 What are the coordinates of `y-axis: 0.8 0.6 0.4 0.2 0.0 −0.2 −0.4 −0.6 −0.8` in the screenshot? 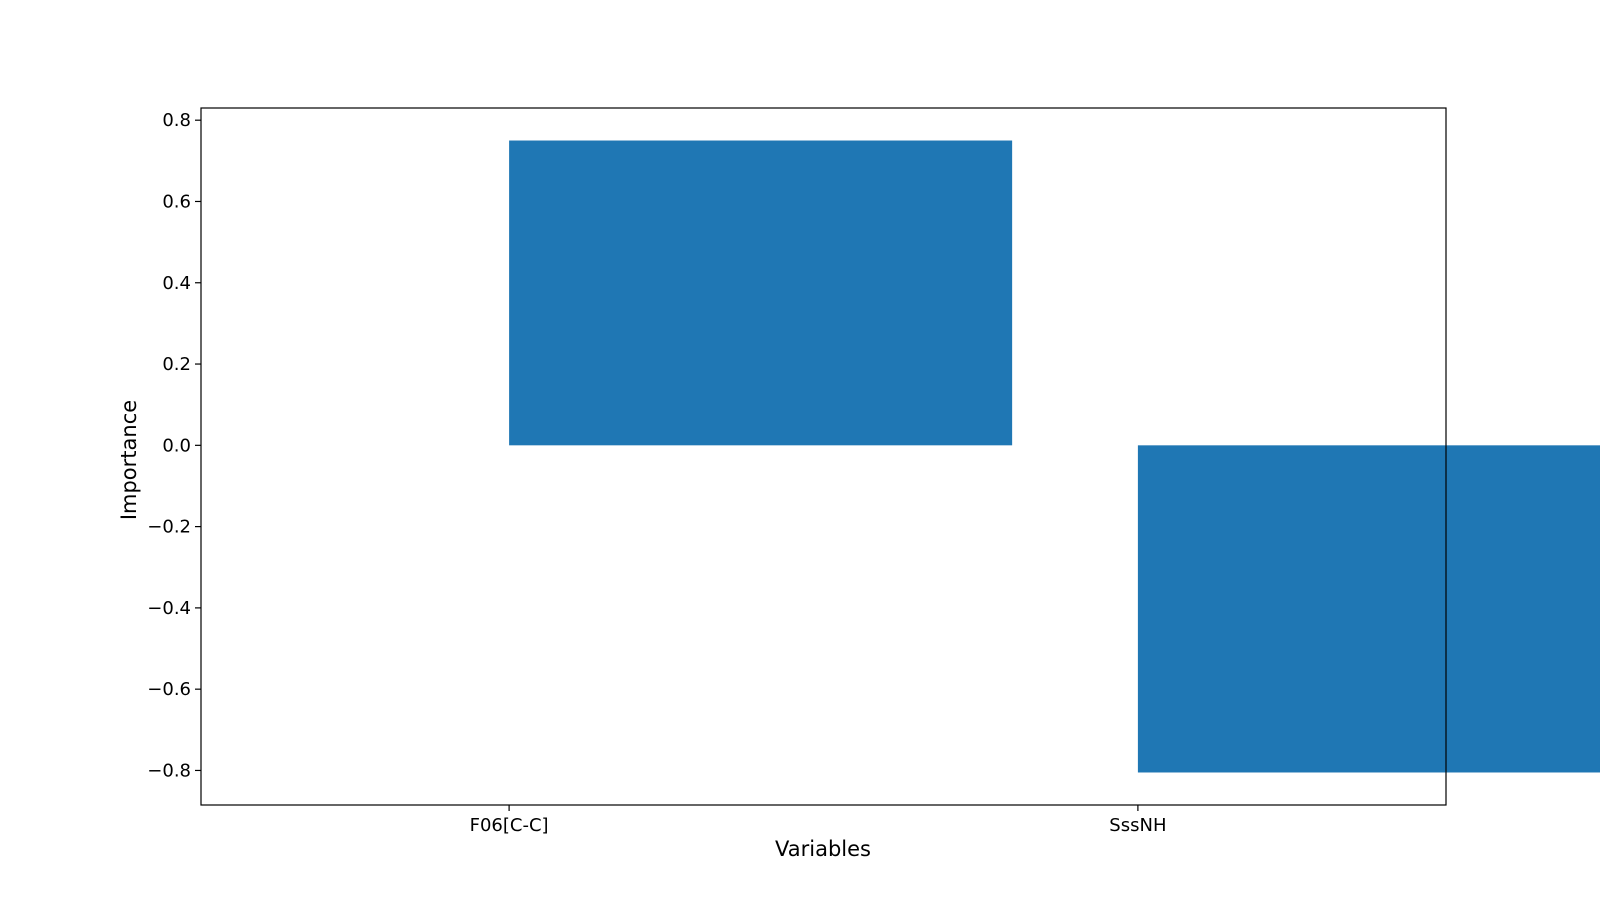 It's located at (174, 445).